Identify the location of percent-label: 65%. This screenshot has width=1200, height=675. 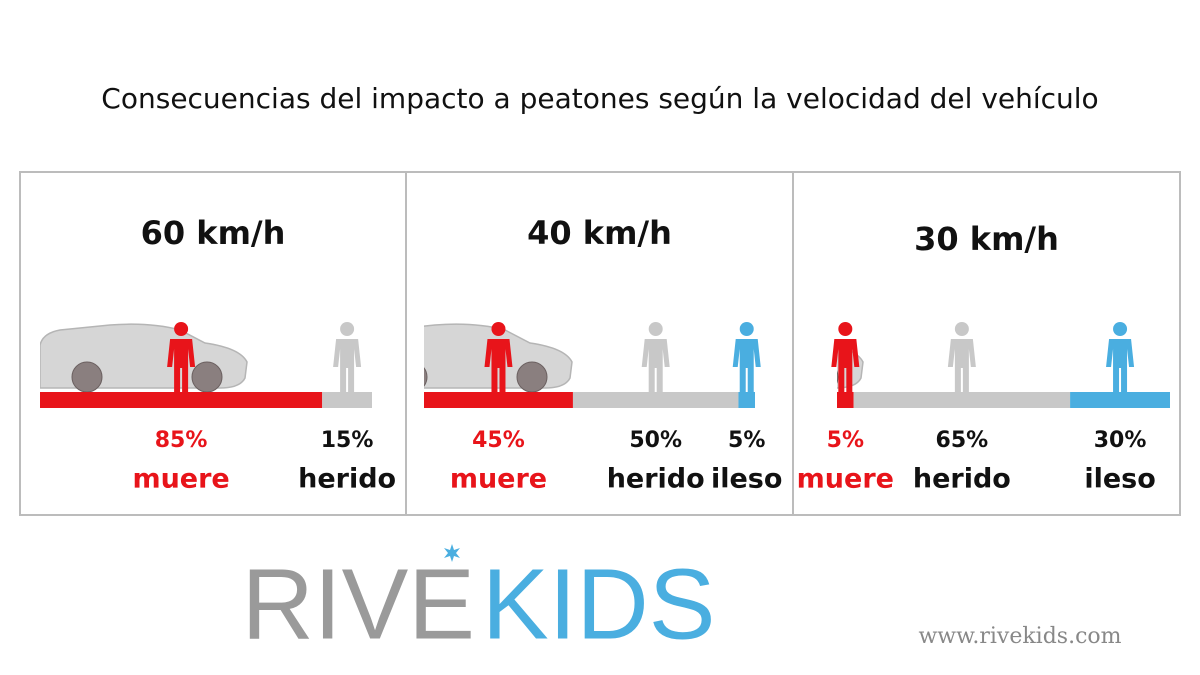
(962, 440).